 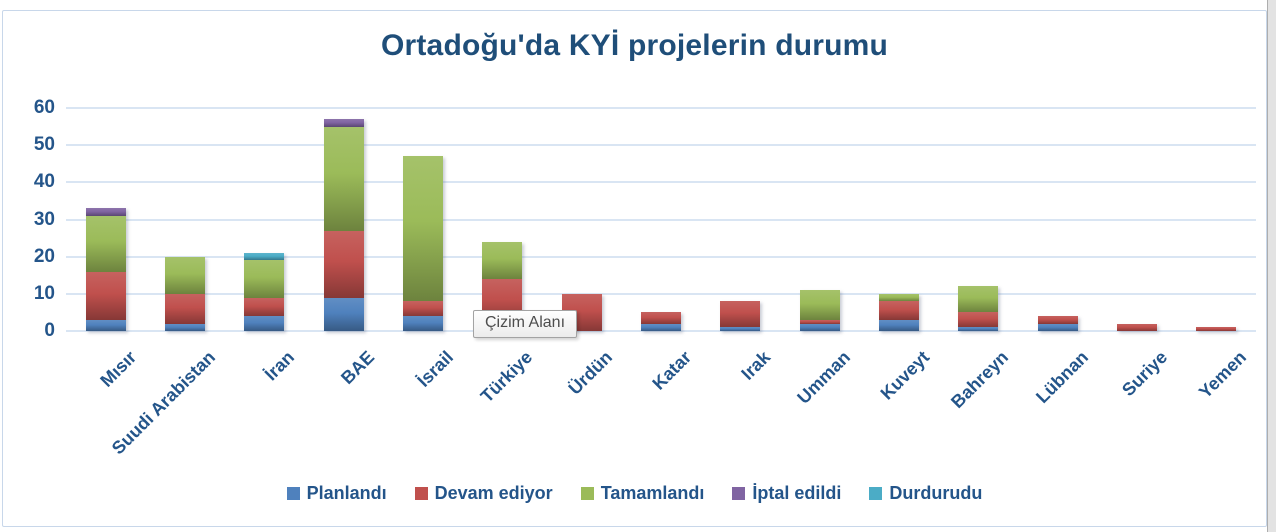 What do you see at coordinates (756, 365) in the screenshot?
I see `x-axis-label-Irak: Irak` at bounding box center [756, 365].